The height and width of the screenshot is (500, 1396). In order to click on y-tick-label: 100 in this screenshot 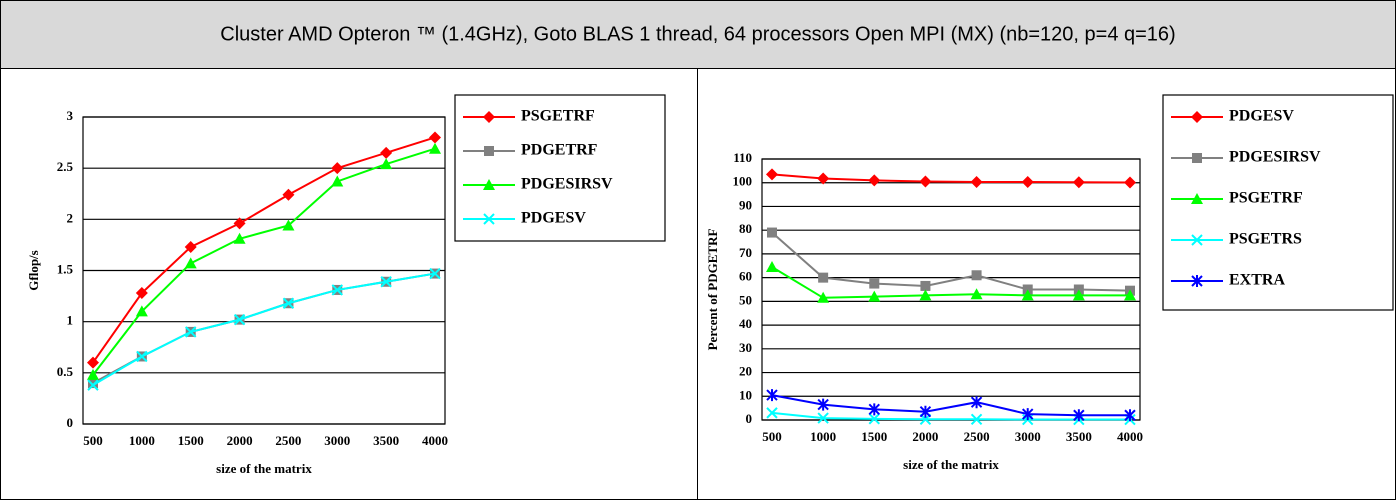, I will do `click(743, 181)`.